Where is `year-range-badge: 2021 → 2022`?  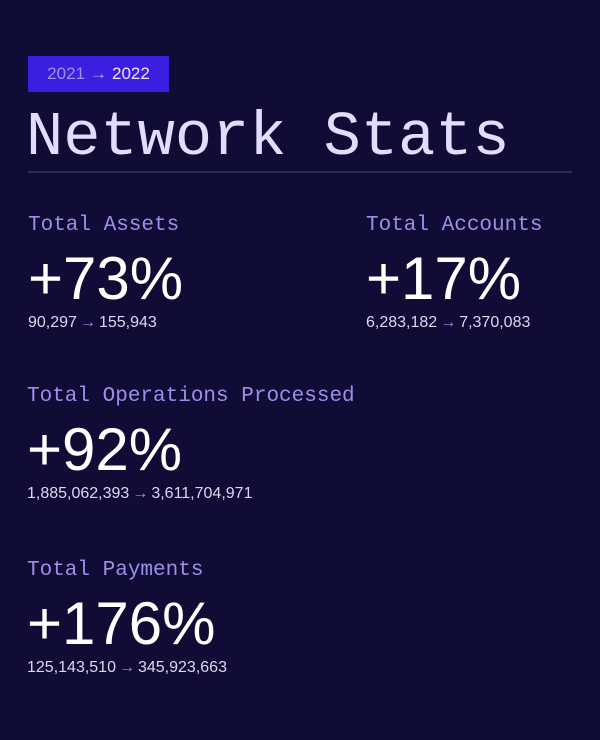 year-range-badge: 2021 → 2022 is located at coordinates (98, 74).